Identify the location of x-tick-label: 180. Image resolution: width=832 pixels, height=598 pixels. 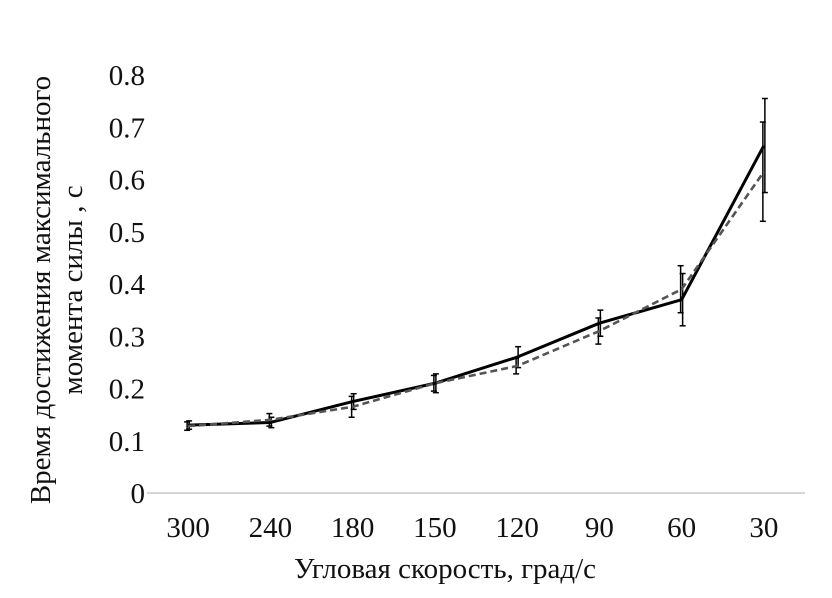
(353, 528).